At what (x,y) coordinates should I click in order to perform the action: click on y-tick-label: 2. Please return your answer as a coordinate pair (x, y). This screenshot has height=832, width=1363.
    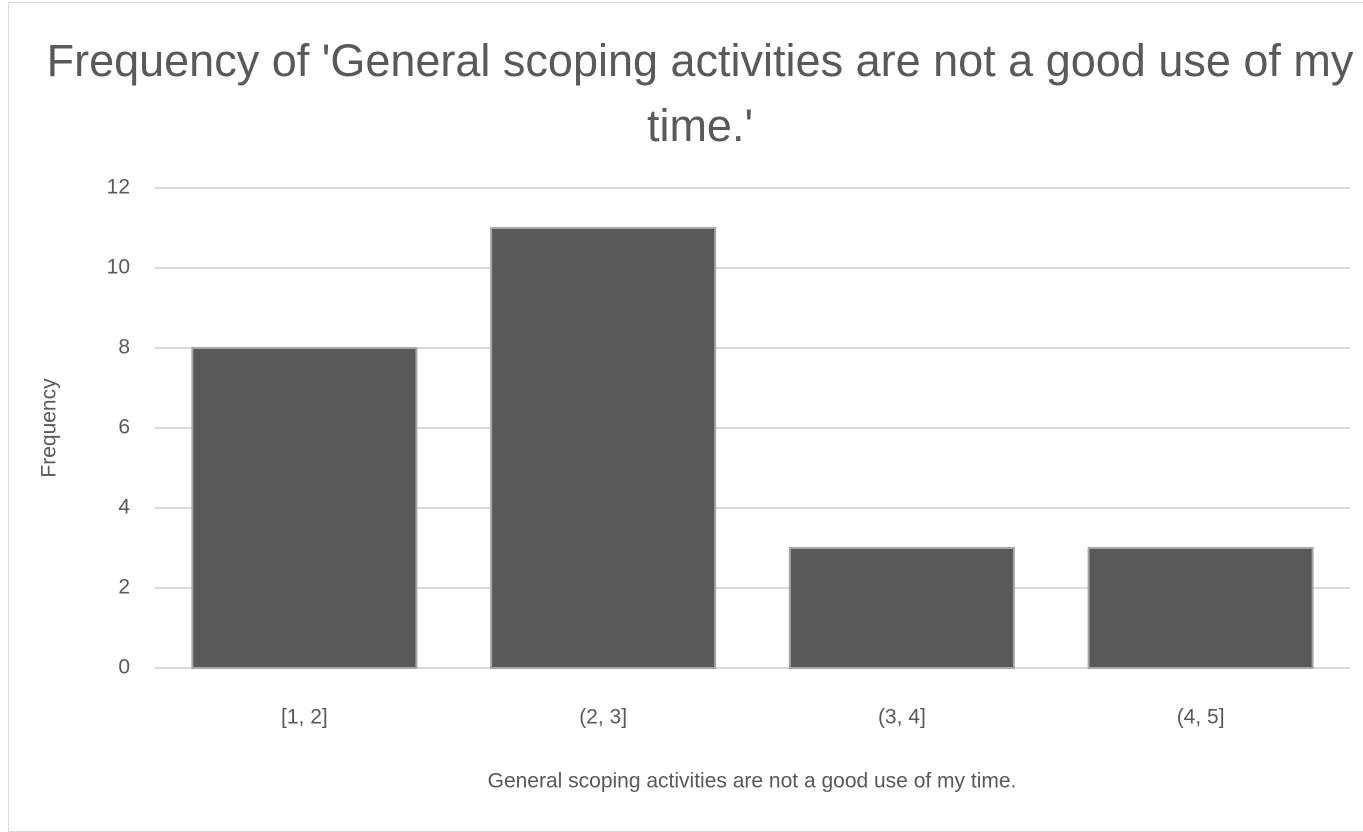
    Looking at the image, I should click on (124, 587).